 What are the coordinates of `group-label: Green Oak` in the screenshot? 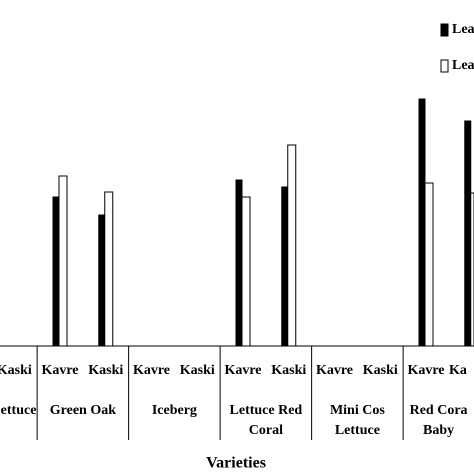 It's located at (83, 410).